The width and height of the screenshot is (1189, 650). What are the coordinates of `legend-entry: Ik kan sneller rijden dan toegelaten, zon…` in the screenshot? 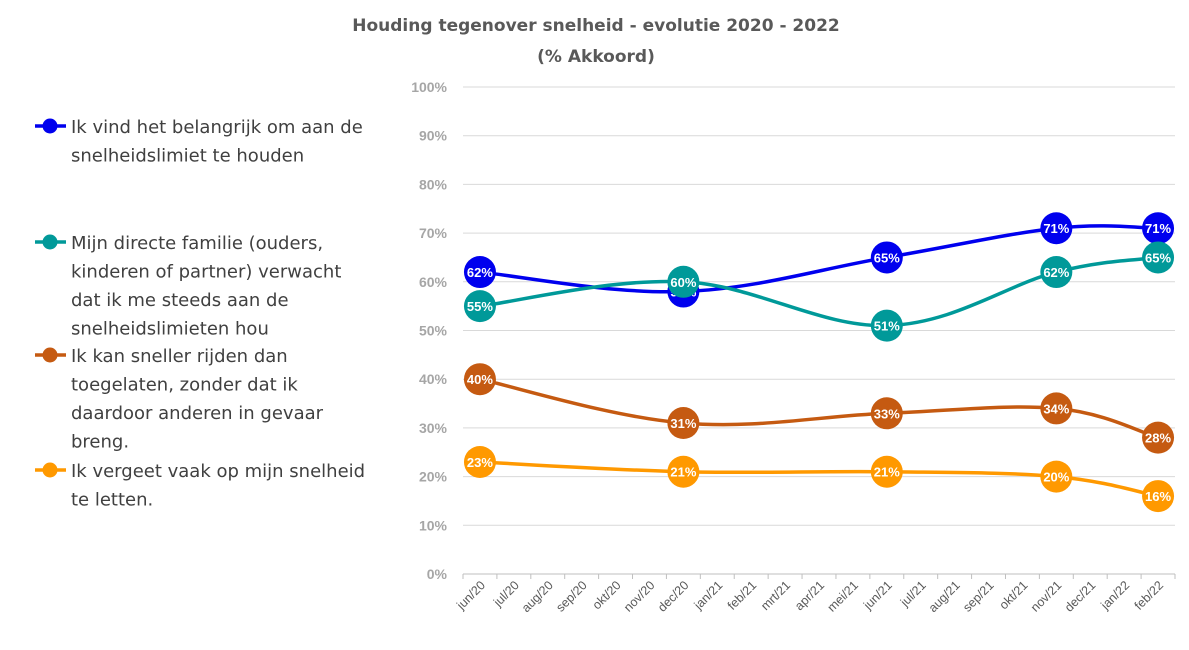 It's located at (179, 399).